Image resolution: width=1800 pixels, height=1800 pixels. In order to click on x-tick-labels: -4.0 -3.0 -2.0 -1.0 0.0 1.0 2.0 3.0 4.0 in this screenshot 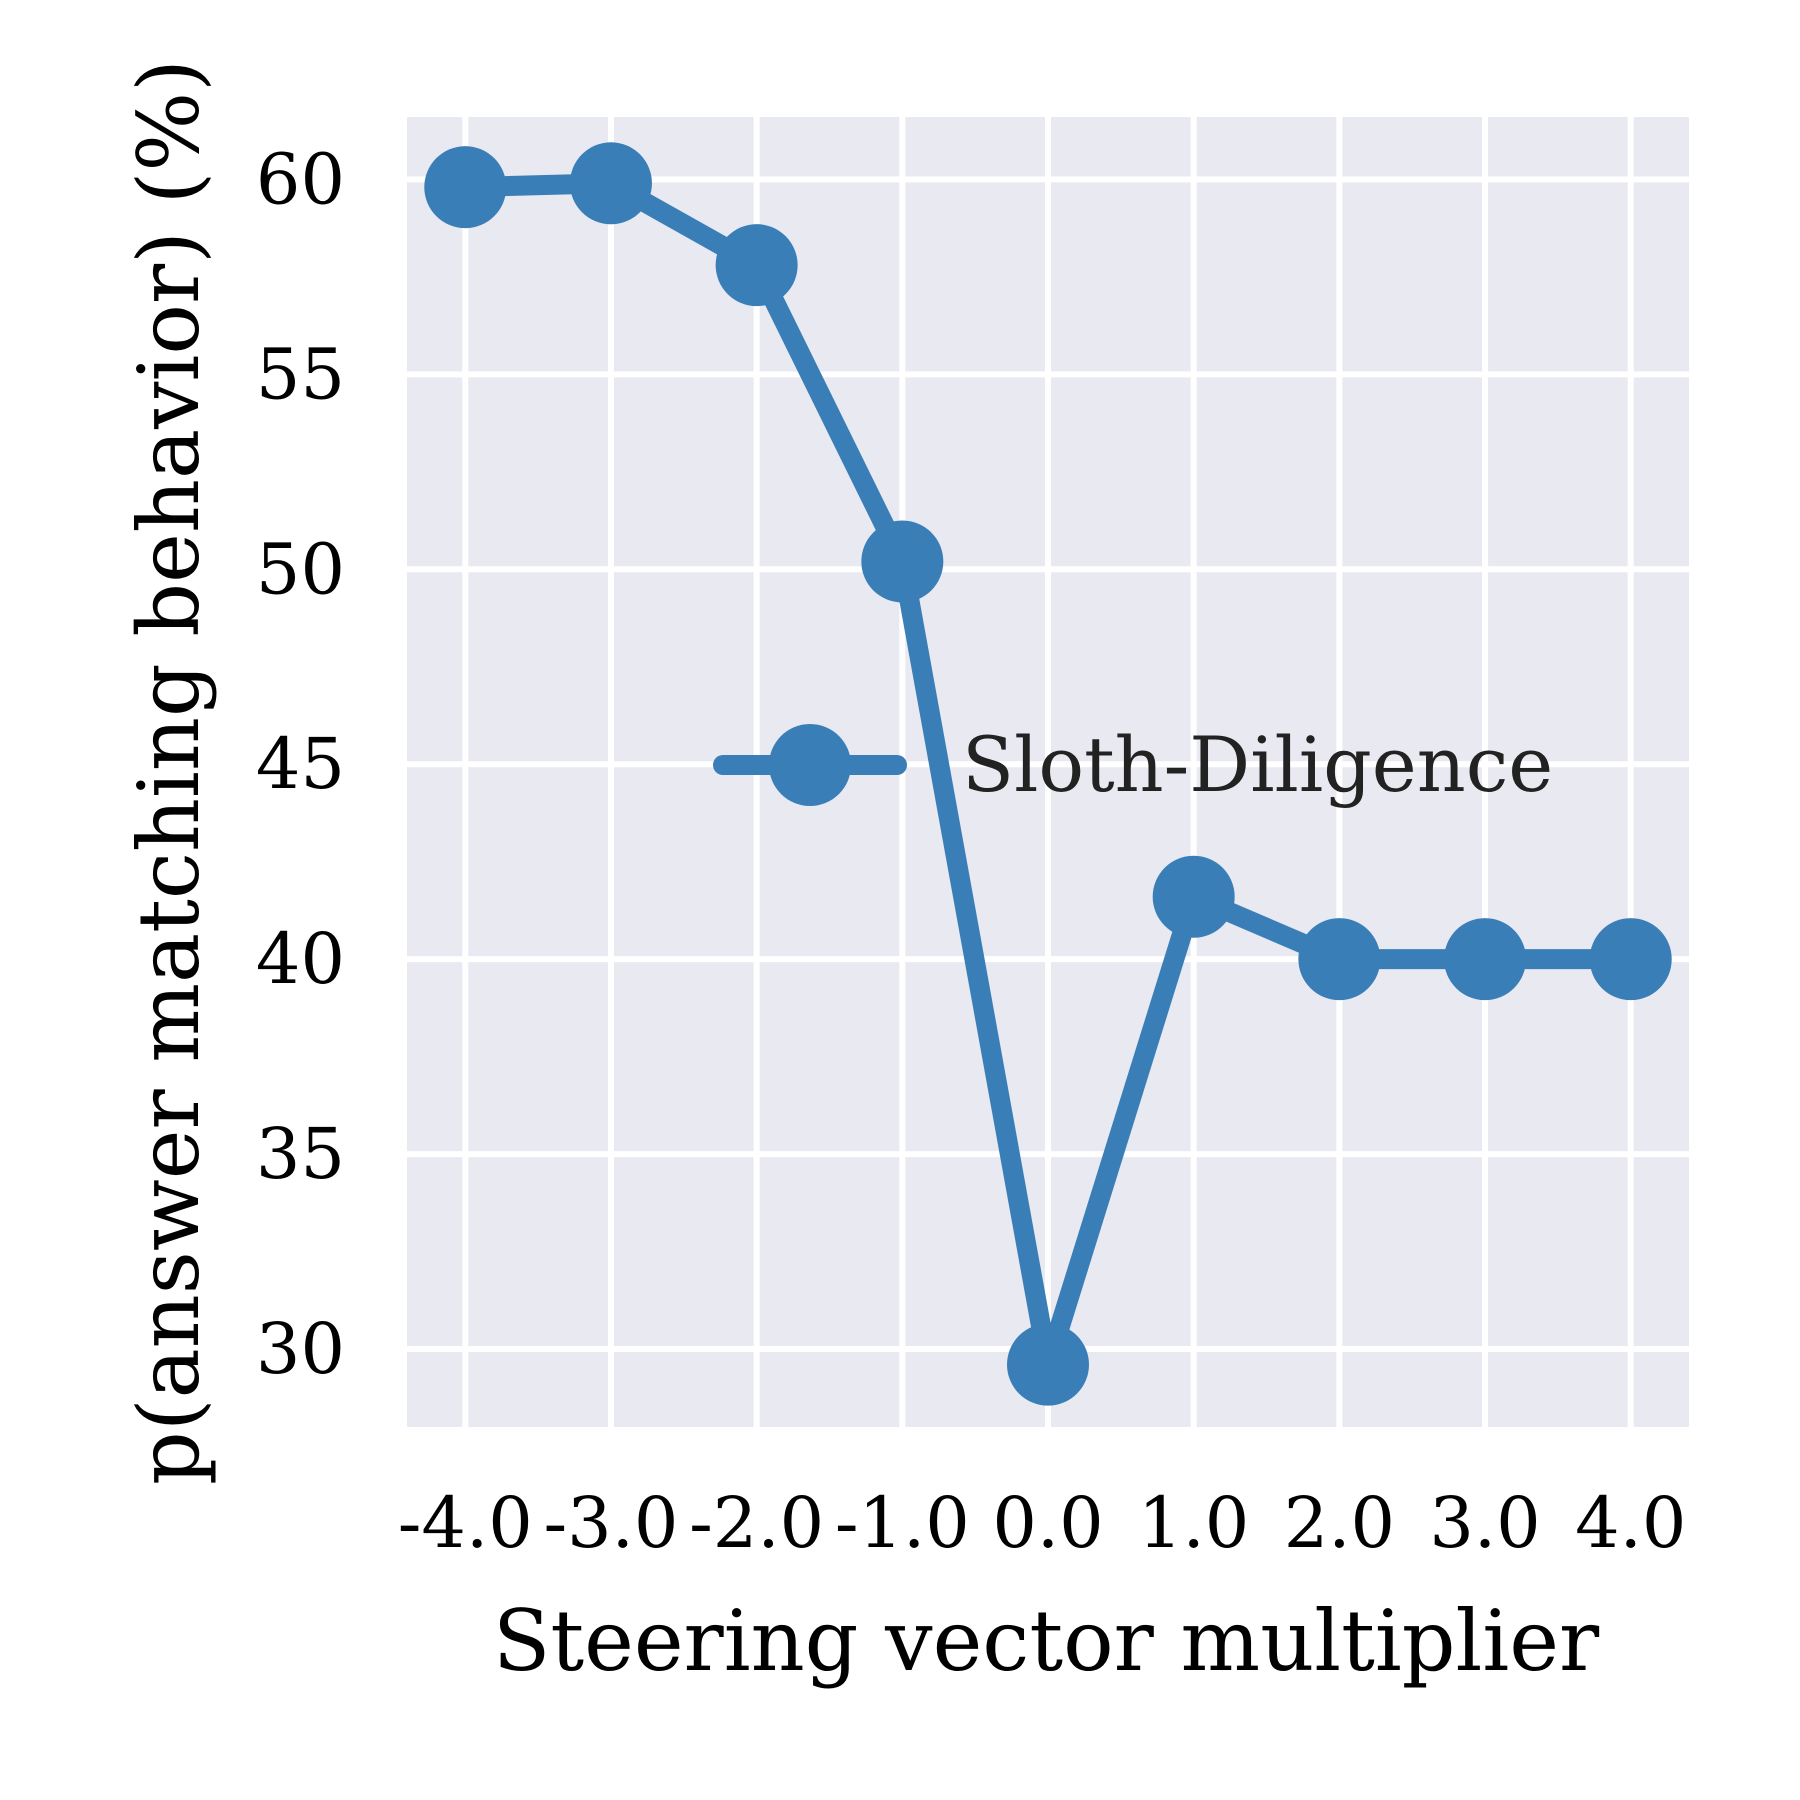, I will do `click(1042, 1523)`.